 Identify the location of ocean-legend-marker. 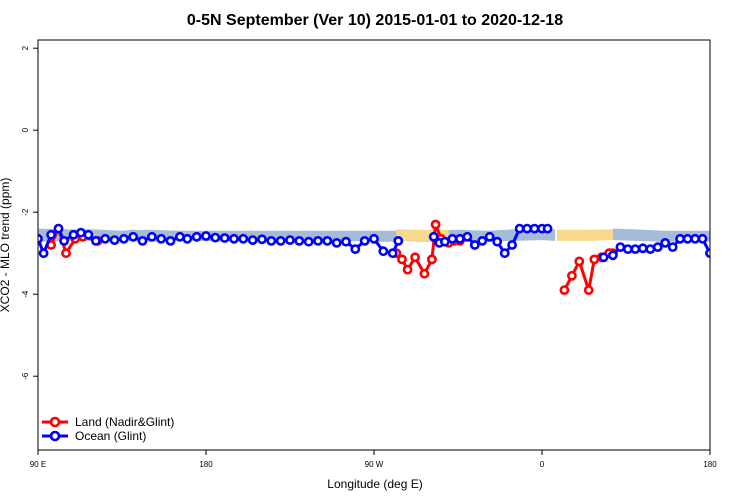
(55, 436).